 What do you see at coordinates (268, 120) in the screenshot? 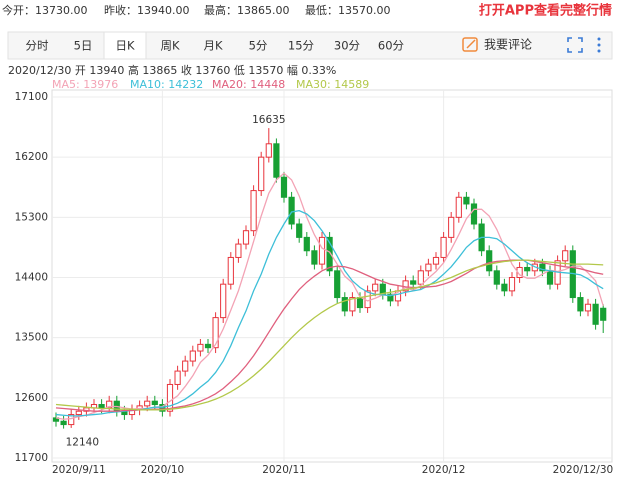
I see `max-annotation: 16635` at bounding box center [268, 120].